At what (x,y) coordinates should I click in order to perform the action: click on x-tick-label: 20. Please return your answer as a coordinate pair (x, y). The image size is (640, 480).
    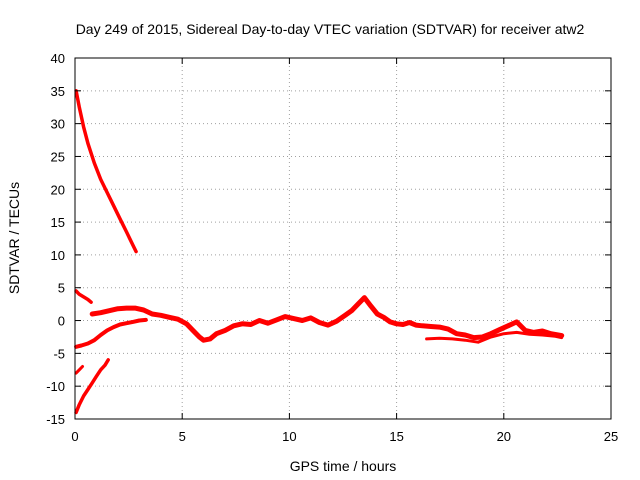
    Looking at the image, I should click on (504, 436).